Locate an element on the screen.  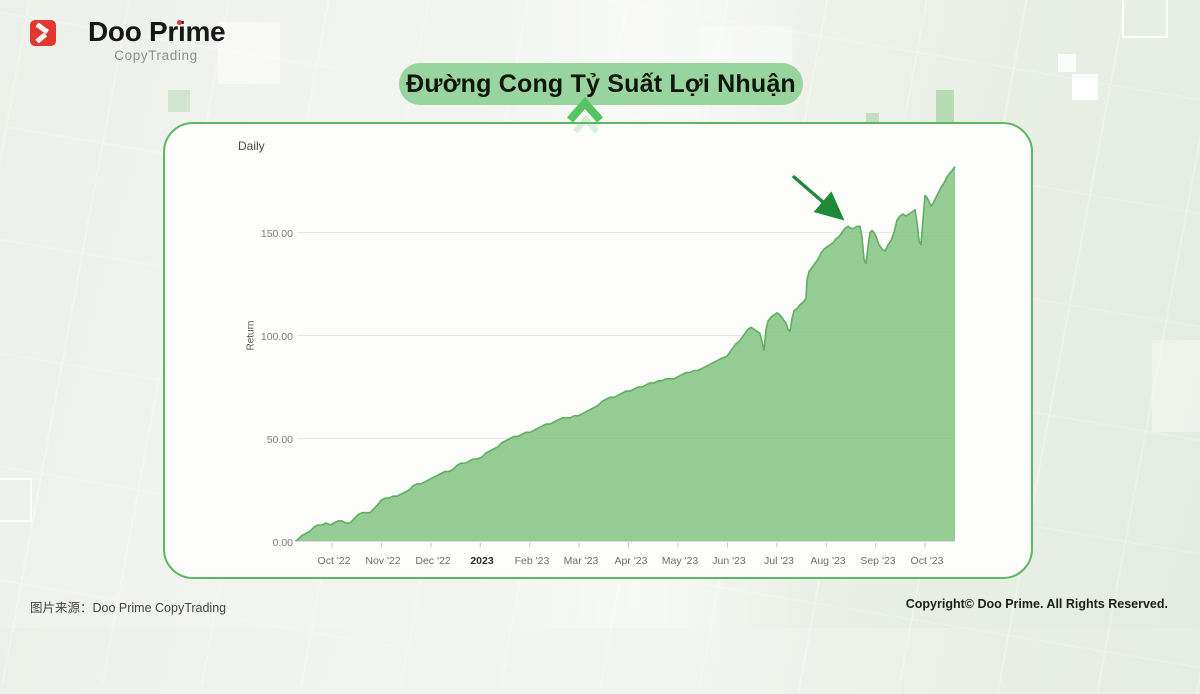
chevron-up-ghost-icon is located at coordinates (586, 124).